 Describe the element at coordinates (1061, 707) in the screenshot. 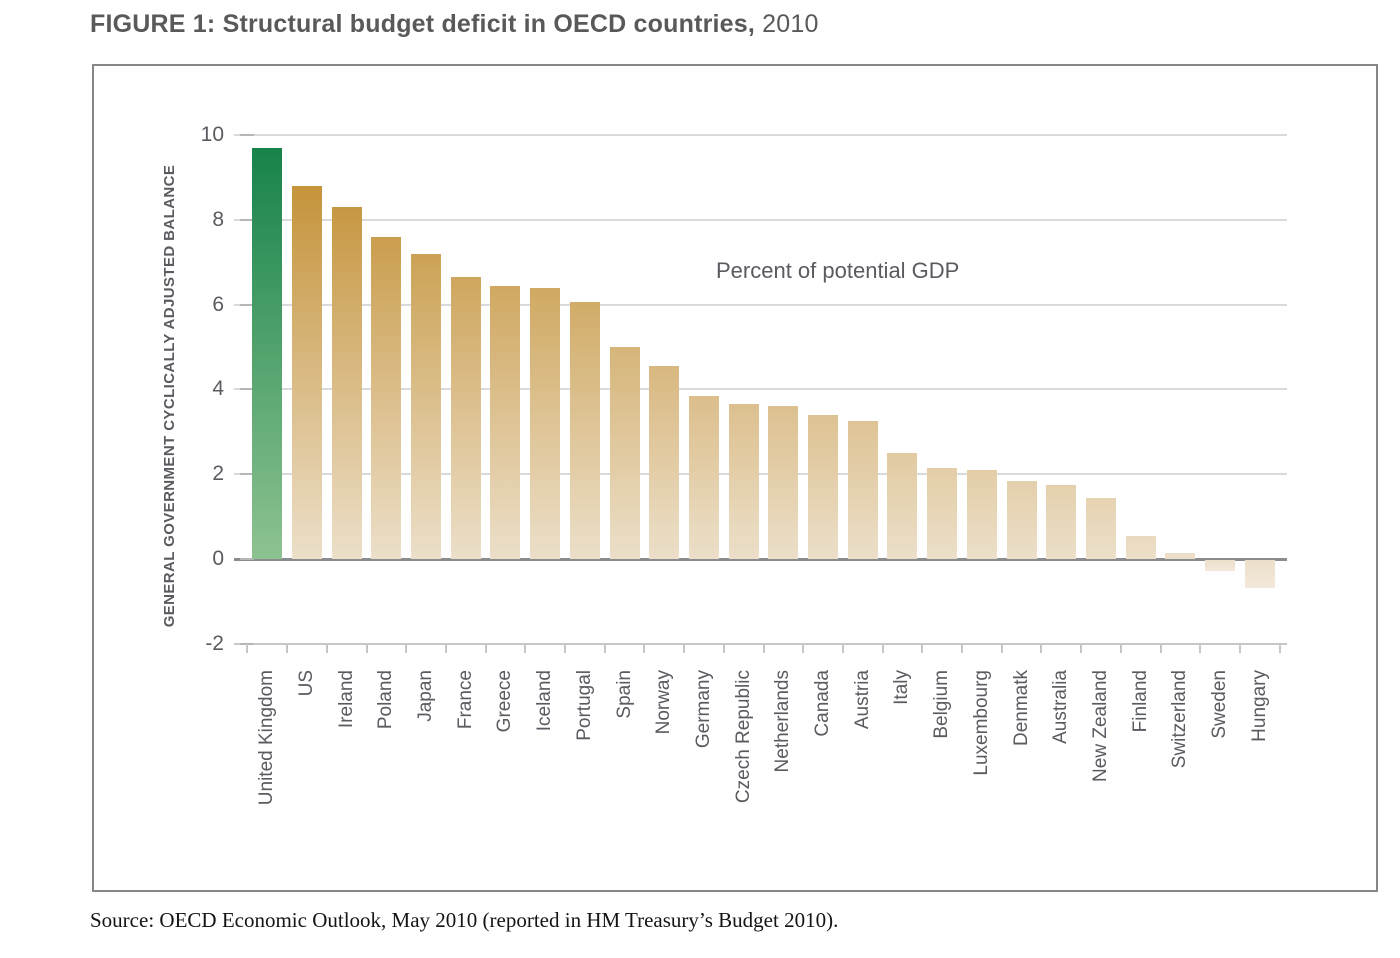

I see `x-label-australia: Australia` at that location.